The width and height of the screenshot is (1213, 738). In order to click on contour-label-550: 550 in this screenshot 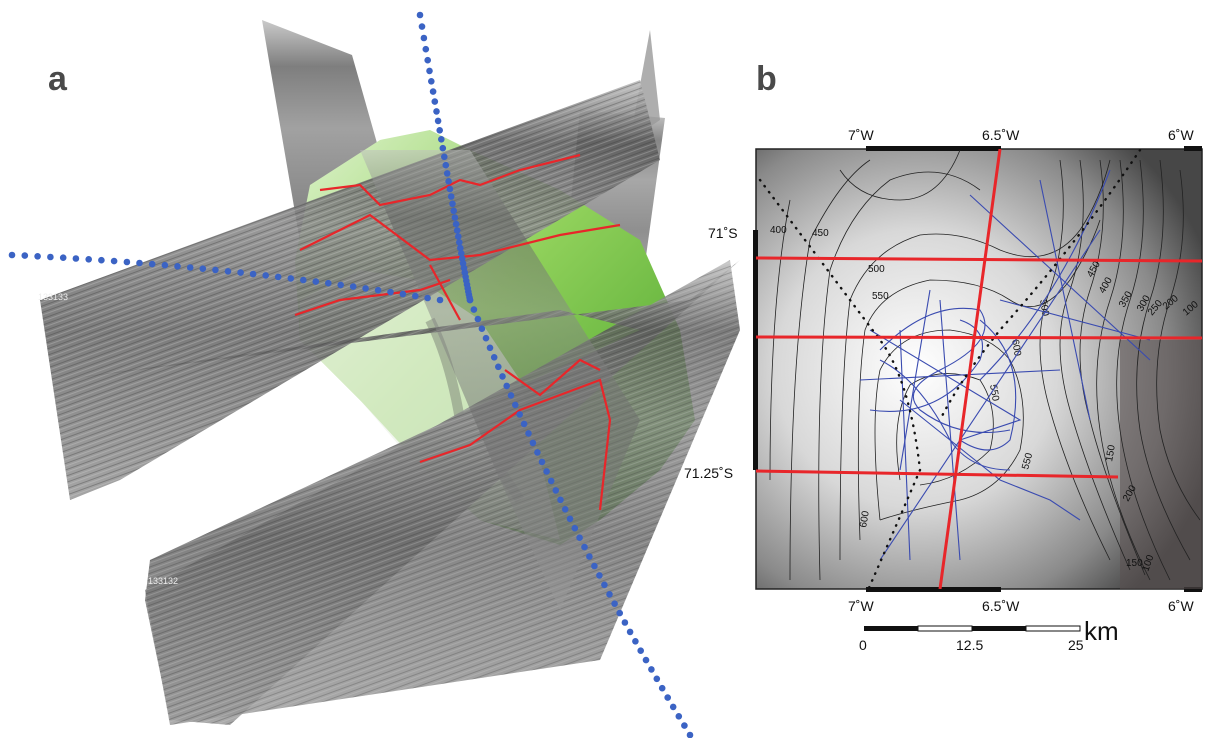, I will do `click(880, 296)`.